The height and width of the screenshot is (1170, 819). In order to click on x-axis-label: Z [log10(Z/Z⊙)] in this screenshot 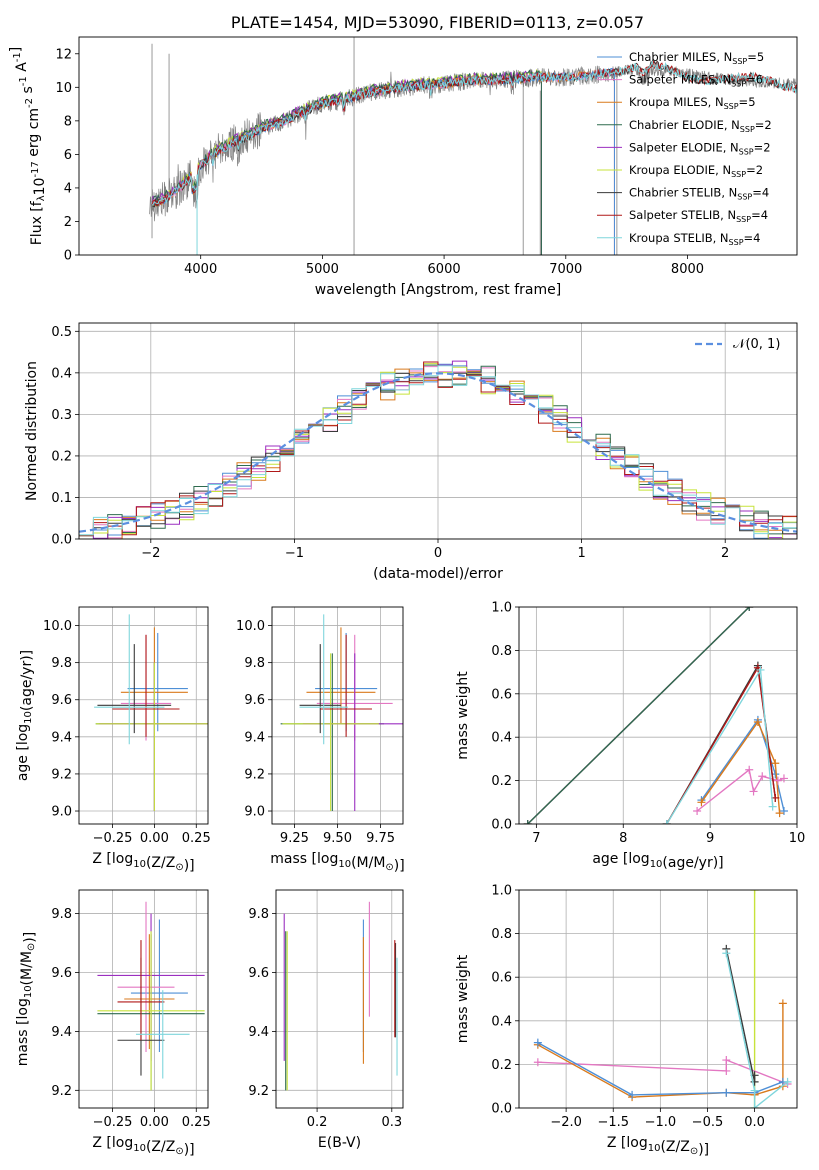, I will do `click(143, 862)`.